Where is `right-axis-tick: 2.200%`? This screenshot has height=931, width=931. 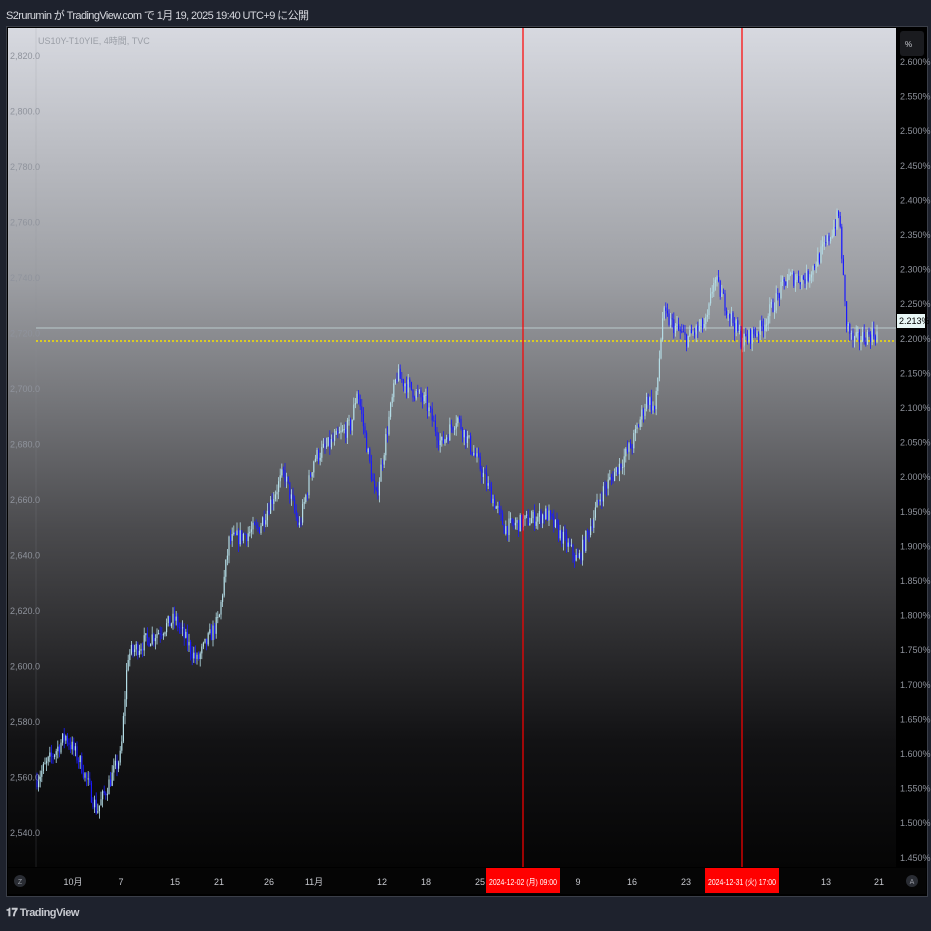
right-axis-tick: 2.200% is located at coordinates (915, 339).